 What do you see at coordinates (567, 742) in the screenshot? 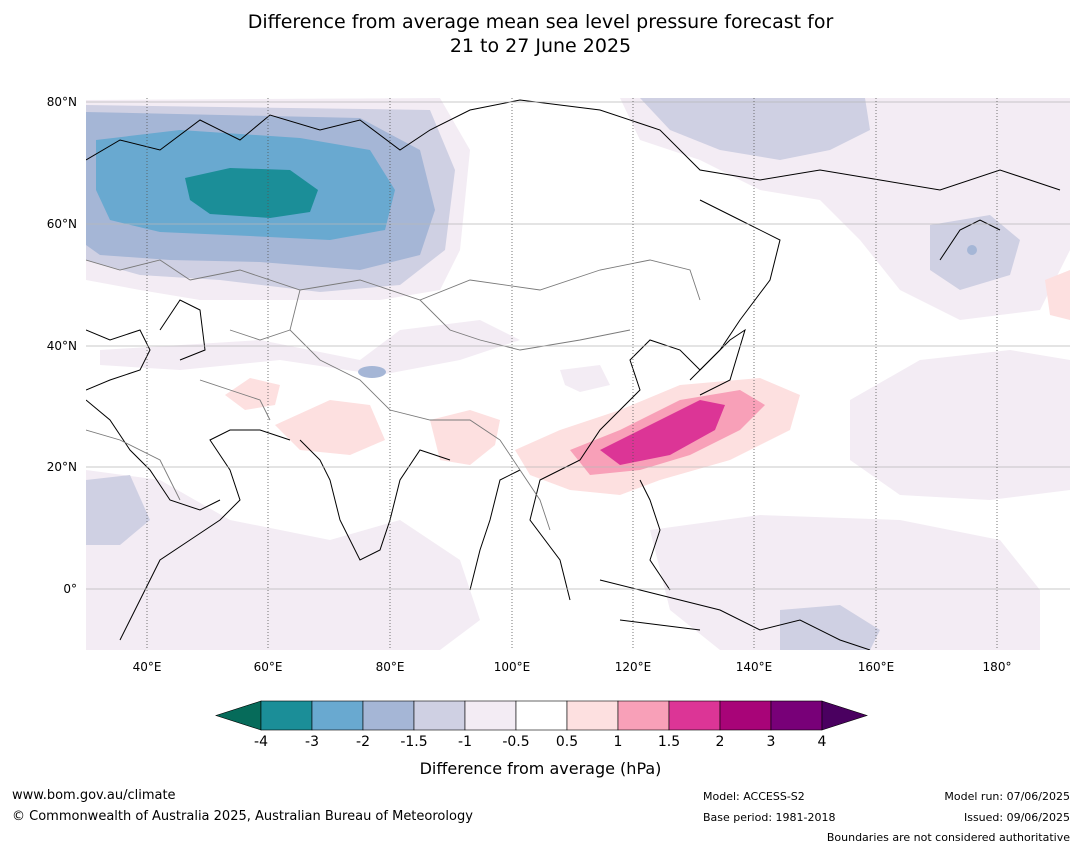
I see `colorbar-tick-label: 0.5` at bounding box center [567, 742].